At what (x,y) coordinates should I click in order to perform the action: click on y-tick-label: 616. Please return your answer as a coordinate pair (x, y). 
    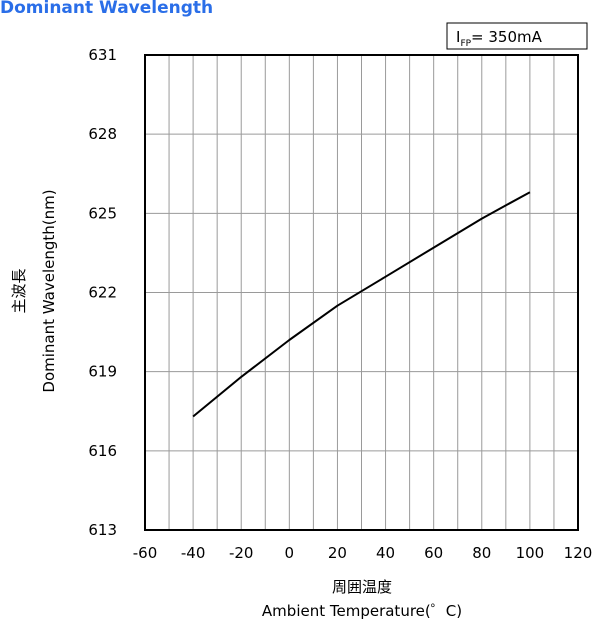
    Looking at the image, I should click on (102, 451).